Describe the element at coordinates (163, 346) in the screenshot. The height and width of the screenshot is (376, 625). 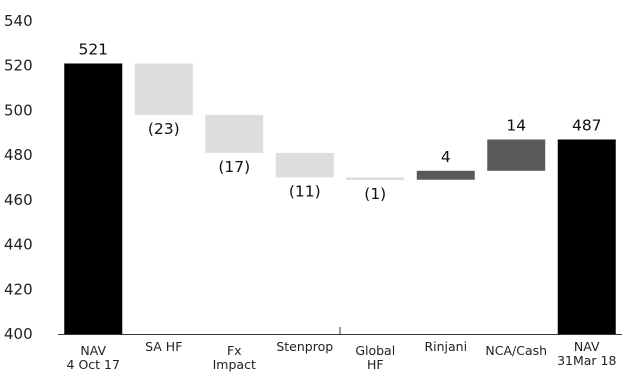
I see `x-category-label: SA HF` at that location.